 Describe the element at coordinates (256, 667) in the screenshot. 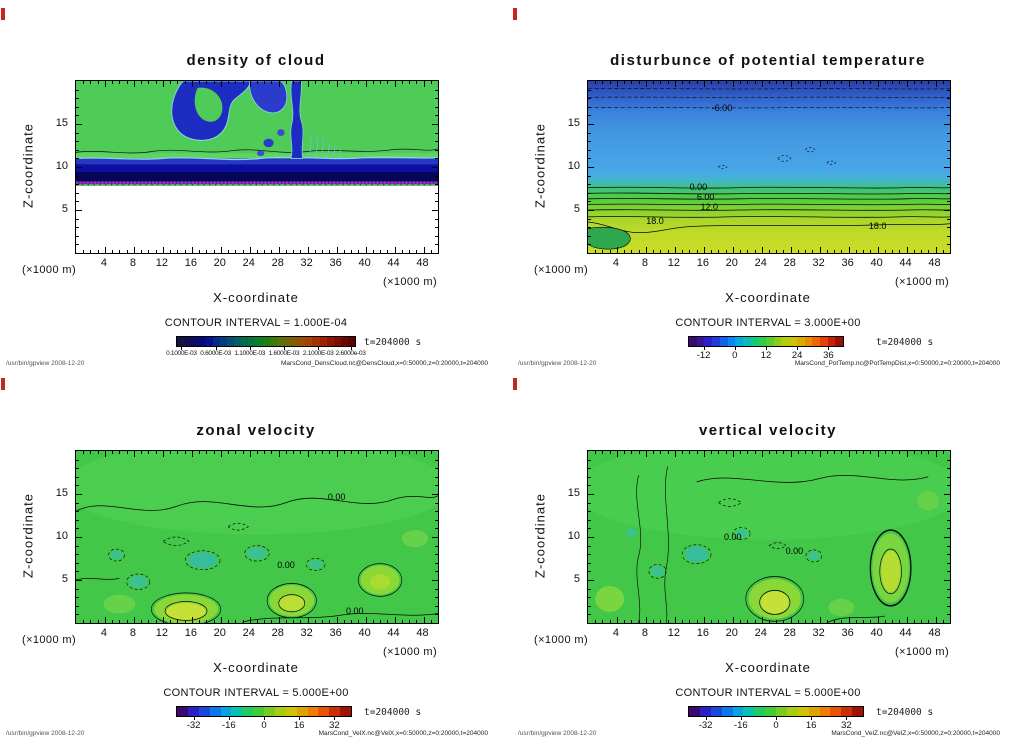

I see `x-axis-label: X-coordinate` at that location.